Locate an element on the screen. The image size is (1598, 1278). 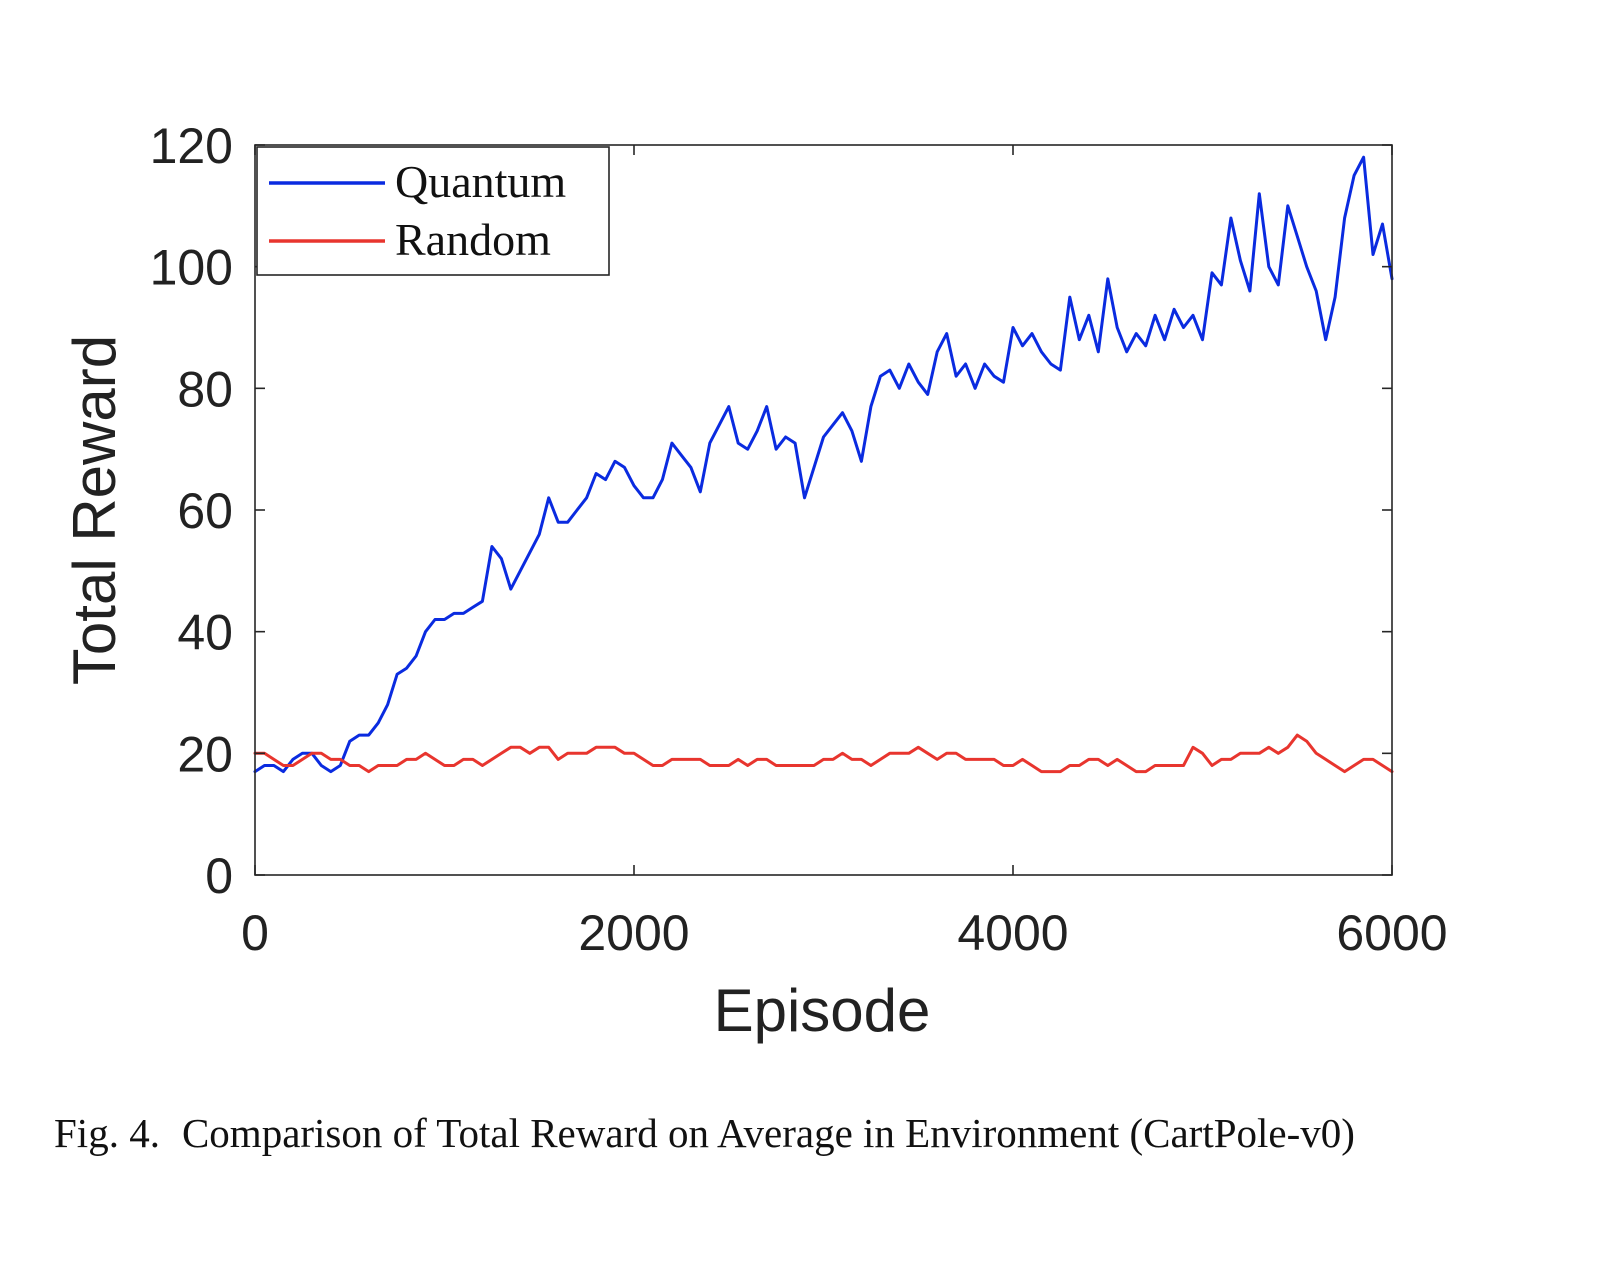
y-tick-label: 120 is located at coordinates (191, 146).